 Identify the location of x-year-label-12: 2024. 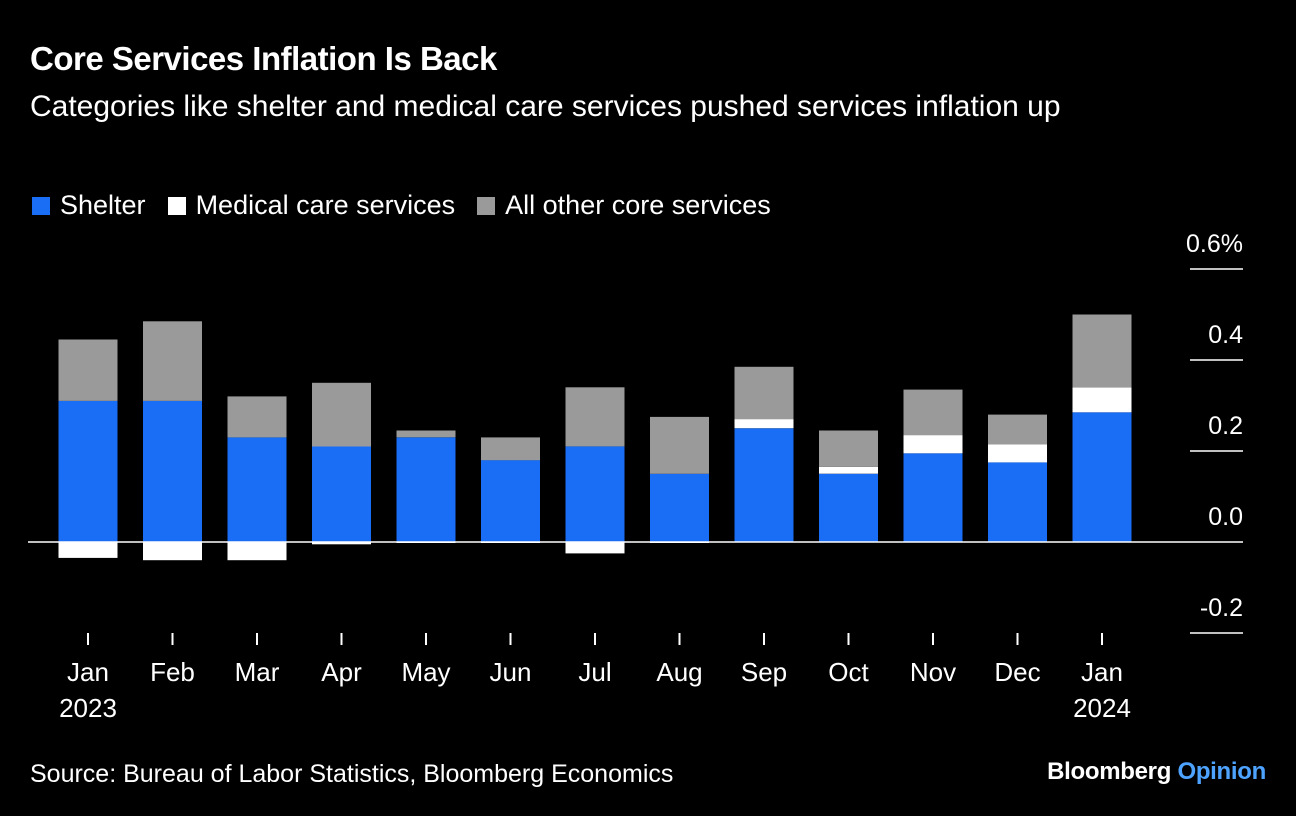
(1102, 708).